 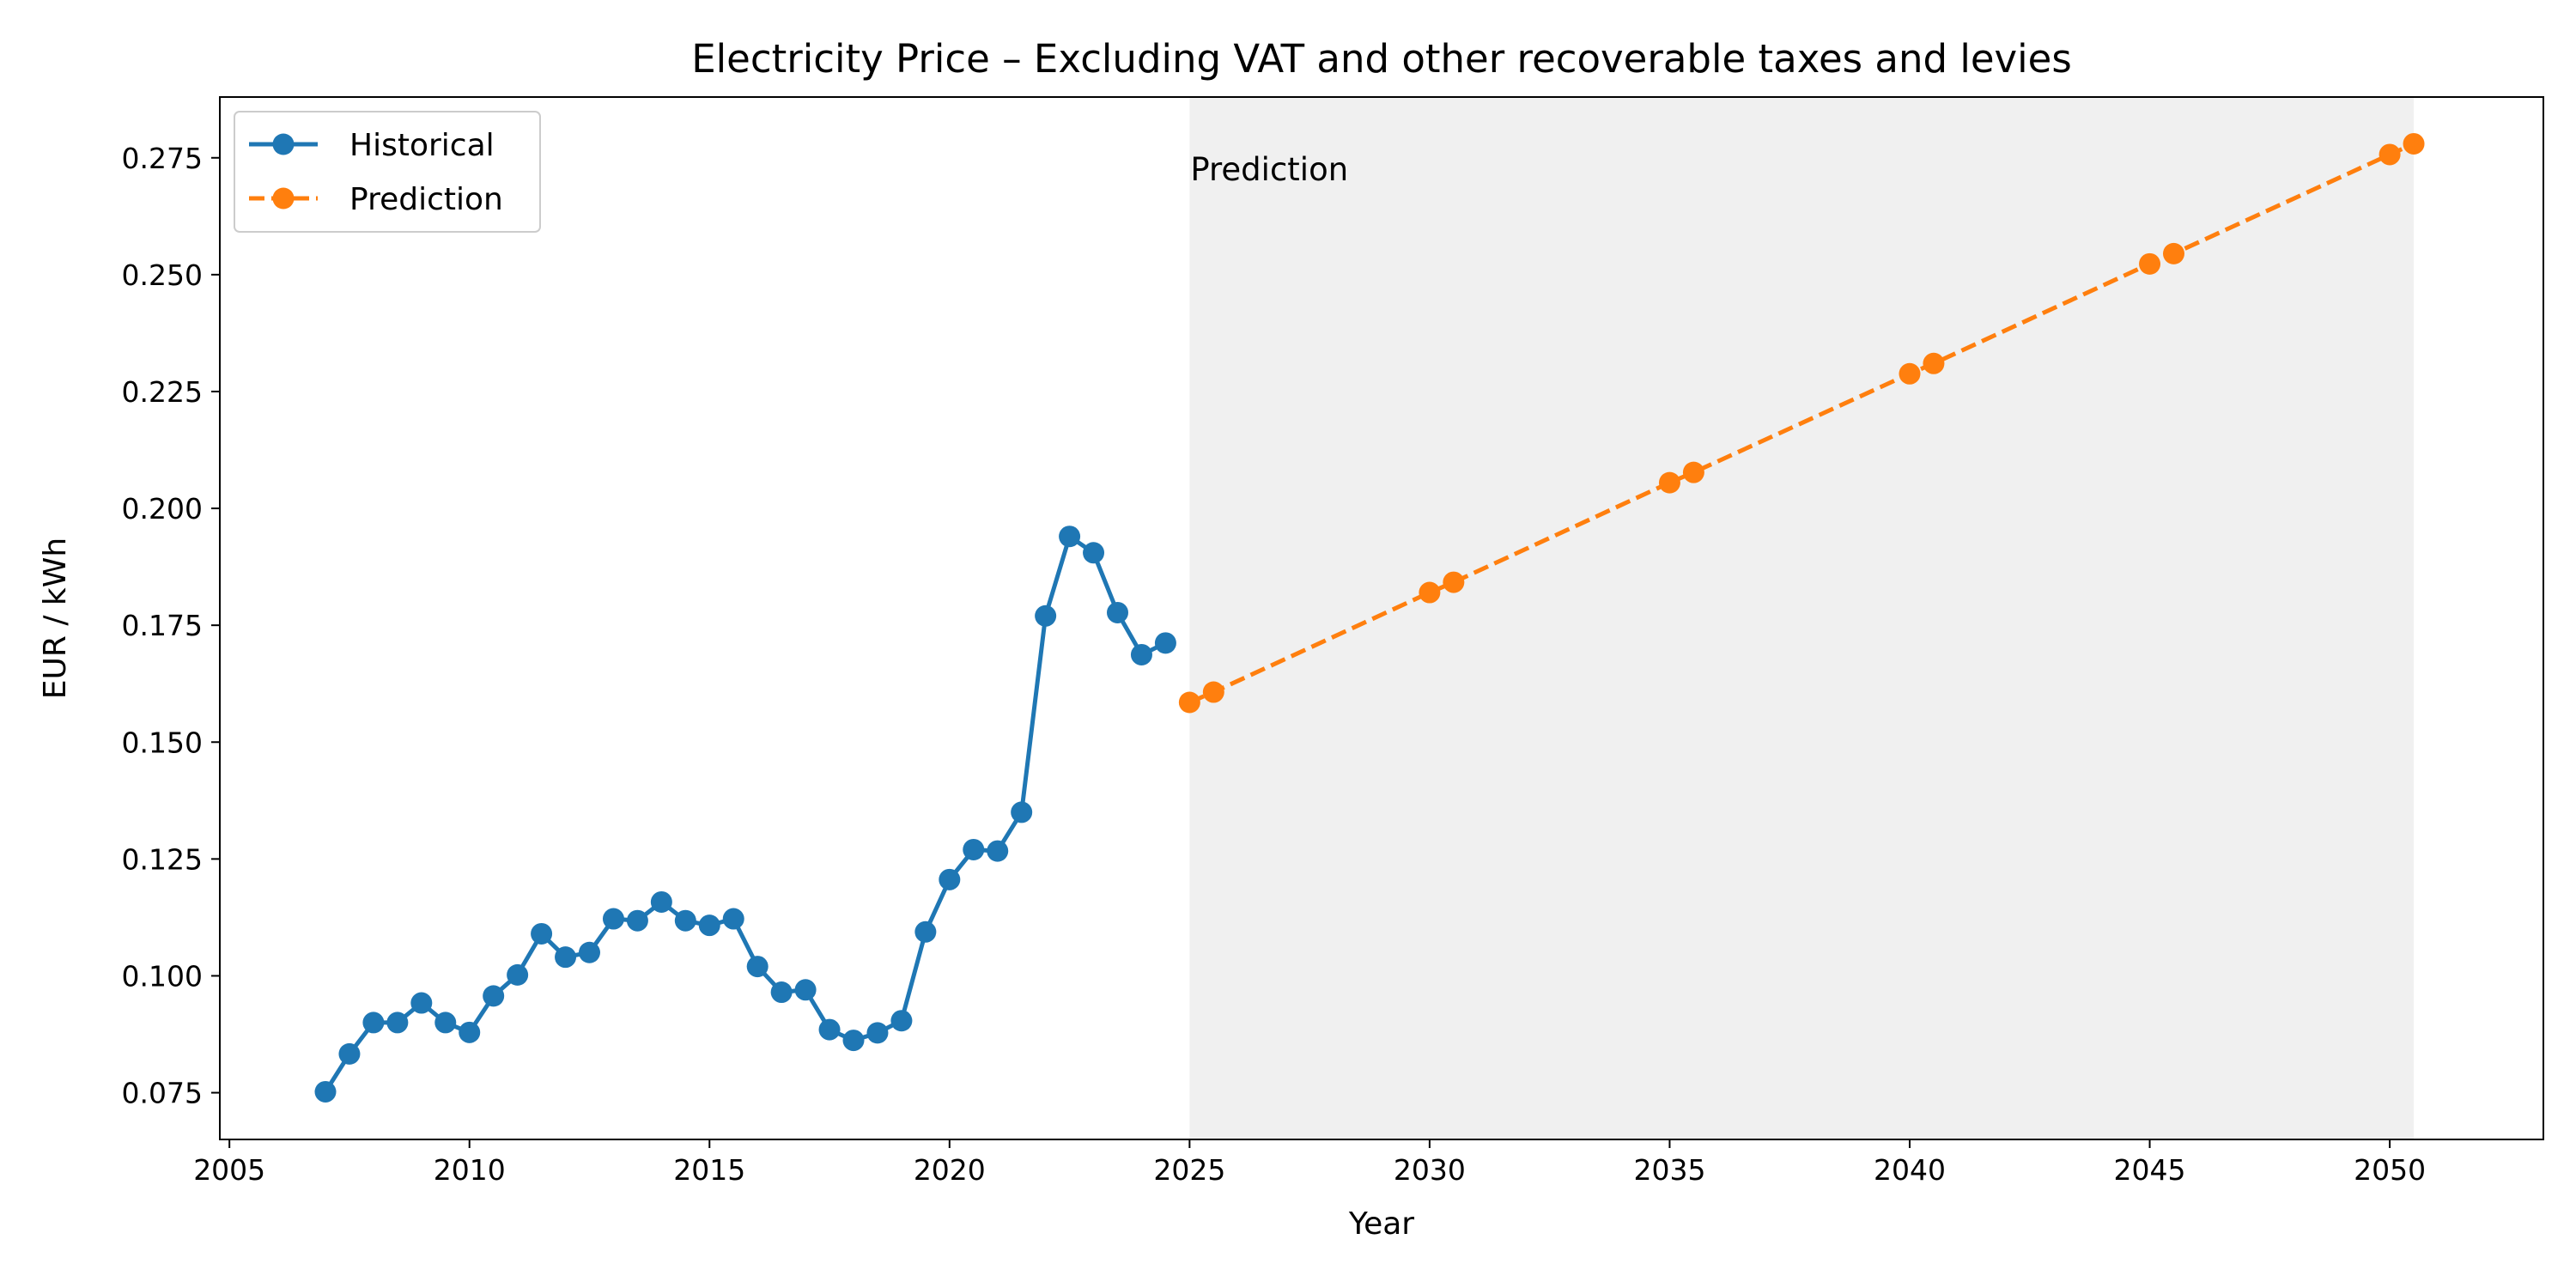 I want to click on y-tick-label: 0.175, so click(x=162, y=625).